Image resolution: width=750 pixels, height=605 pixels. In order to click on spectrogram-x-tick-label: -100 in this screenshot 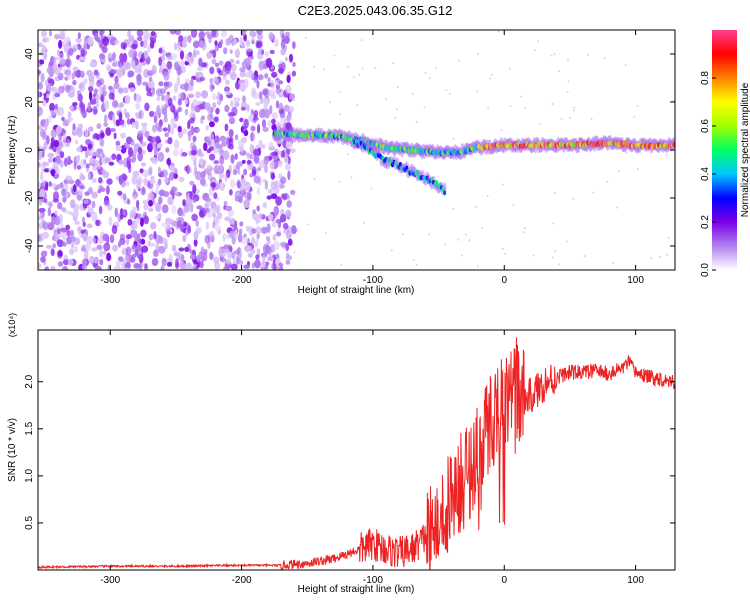, I will do `click(373, 280)`.